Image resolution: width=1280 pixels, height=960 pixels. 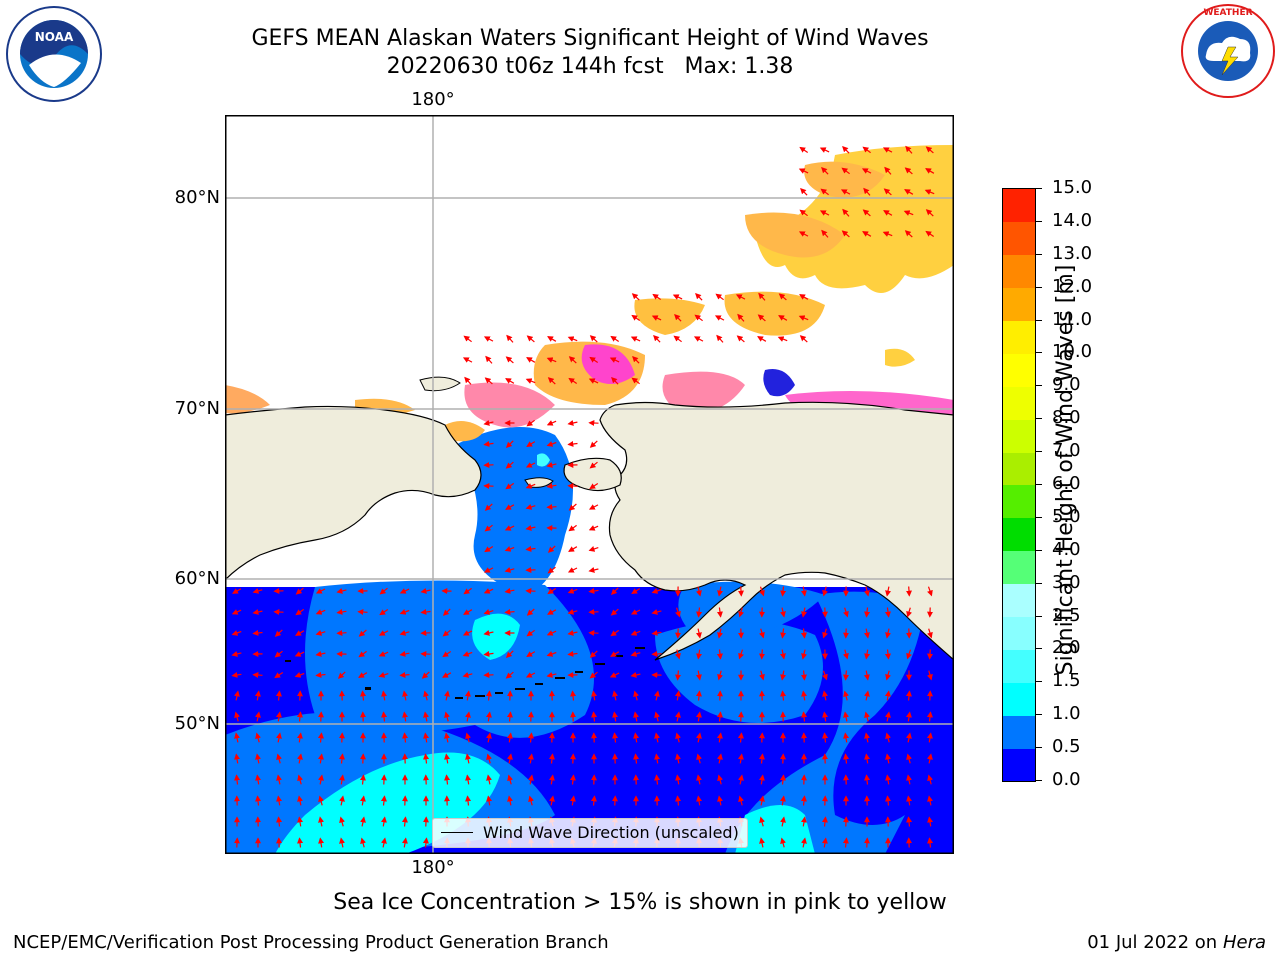 I want to click on lat-label-60: 60°N, so click(x=197, y=578).